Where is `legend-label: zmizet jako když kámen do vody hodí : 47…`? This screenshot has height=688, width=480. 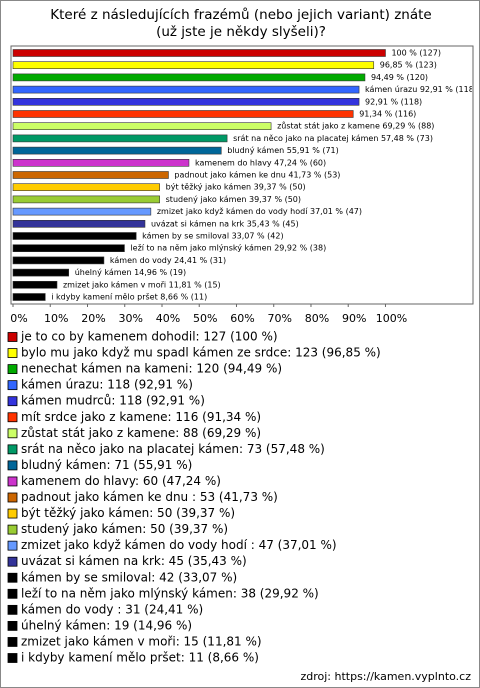
legend-label: zmizet jako když kámen do vody hodí : 47… is located at coordinates (179, 545).